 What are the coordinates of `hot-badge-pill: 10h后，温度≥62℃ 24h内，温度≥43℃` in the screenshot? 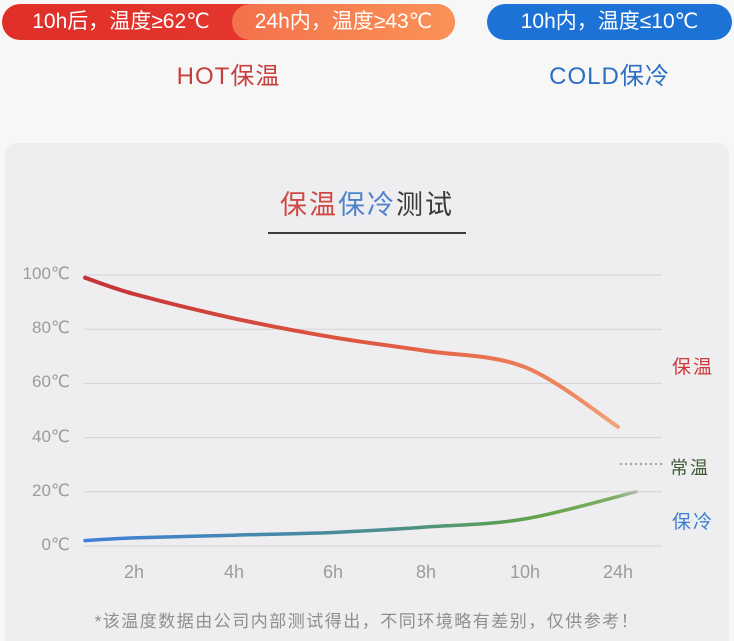 It's located at (228, 22).